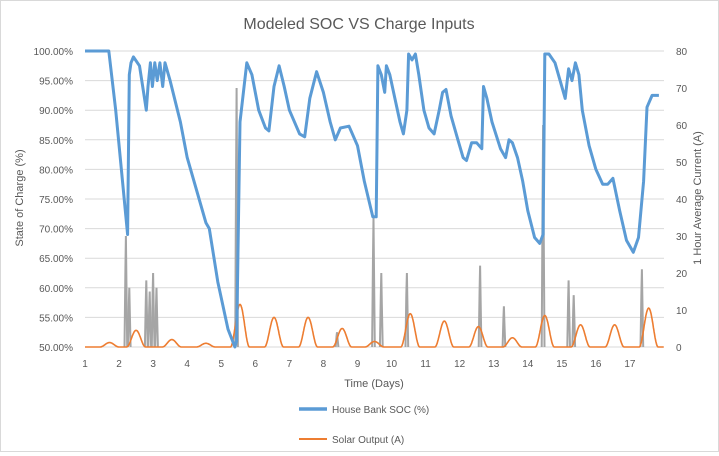  I want to click on x-tick-label: 15, so click(562, 364).